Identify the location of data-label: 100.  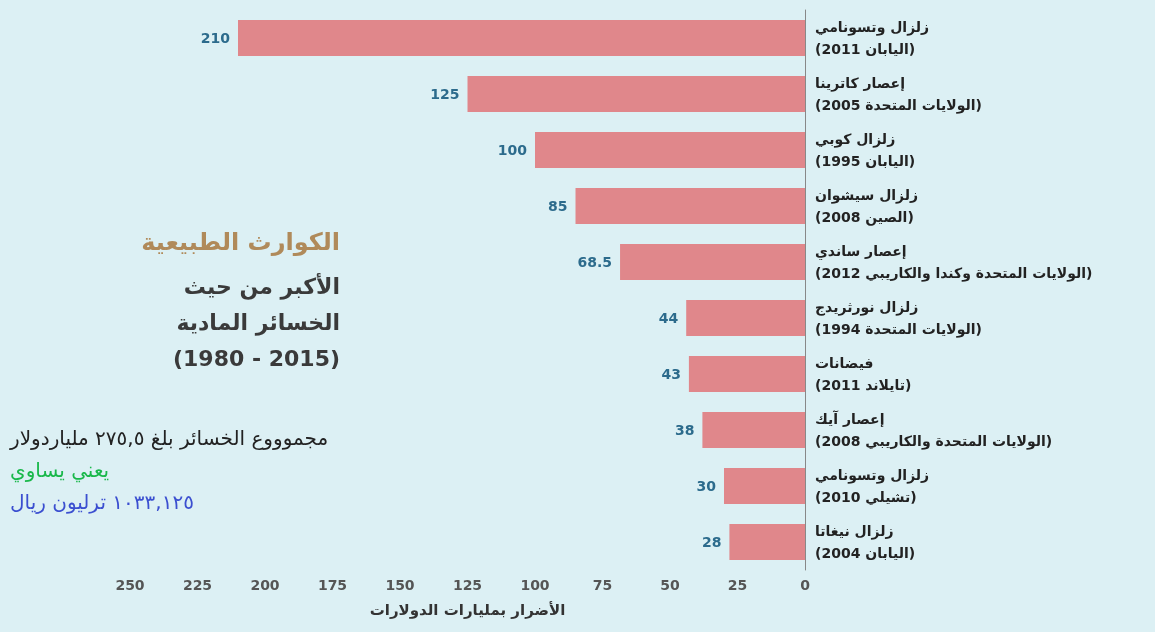
(512, 150).